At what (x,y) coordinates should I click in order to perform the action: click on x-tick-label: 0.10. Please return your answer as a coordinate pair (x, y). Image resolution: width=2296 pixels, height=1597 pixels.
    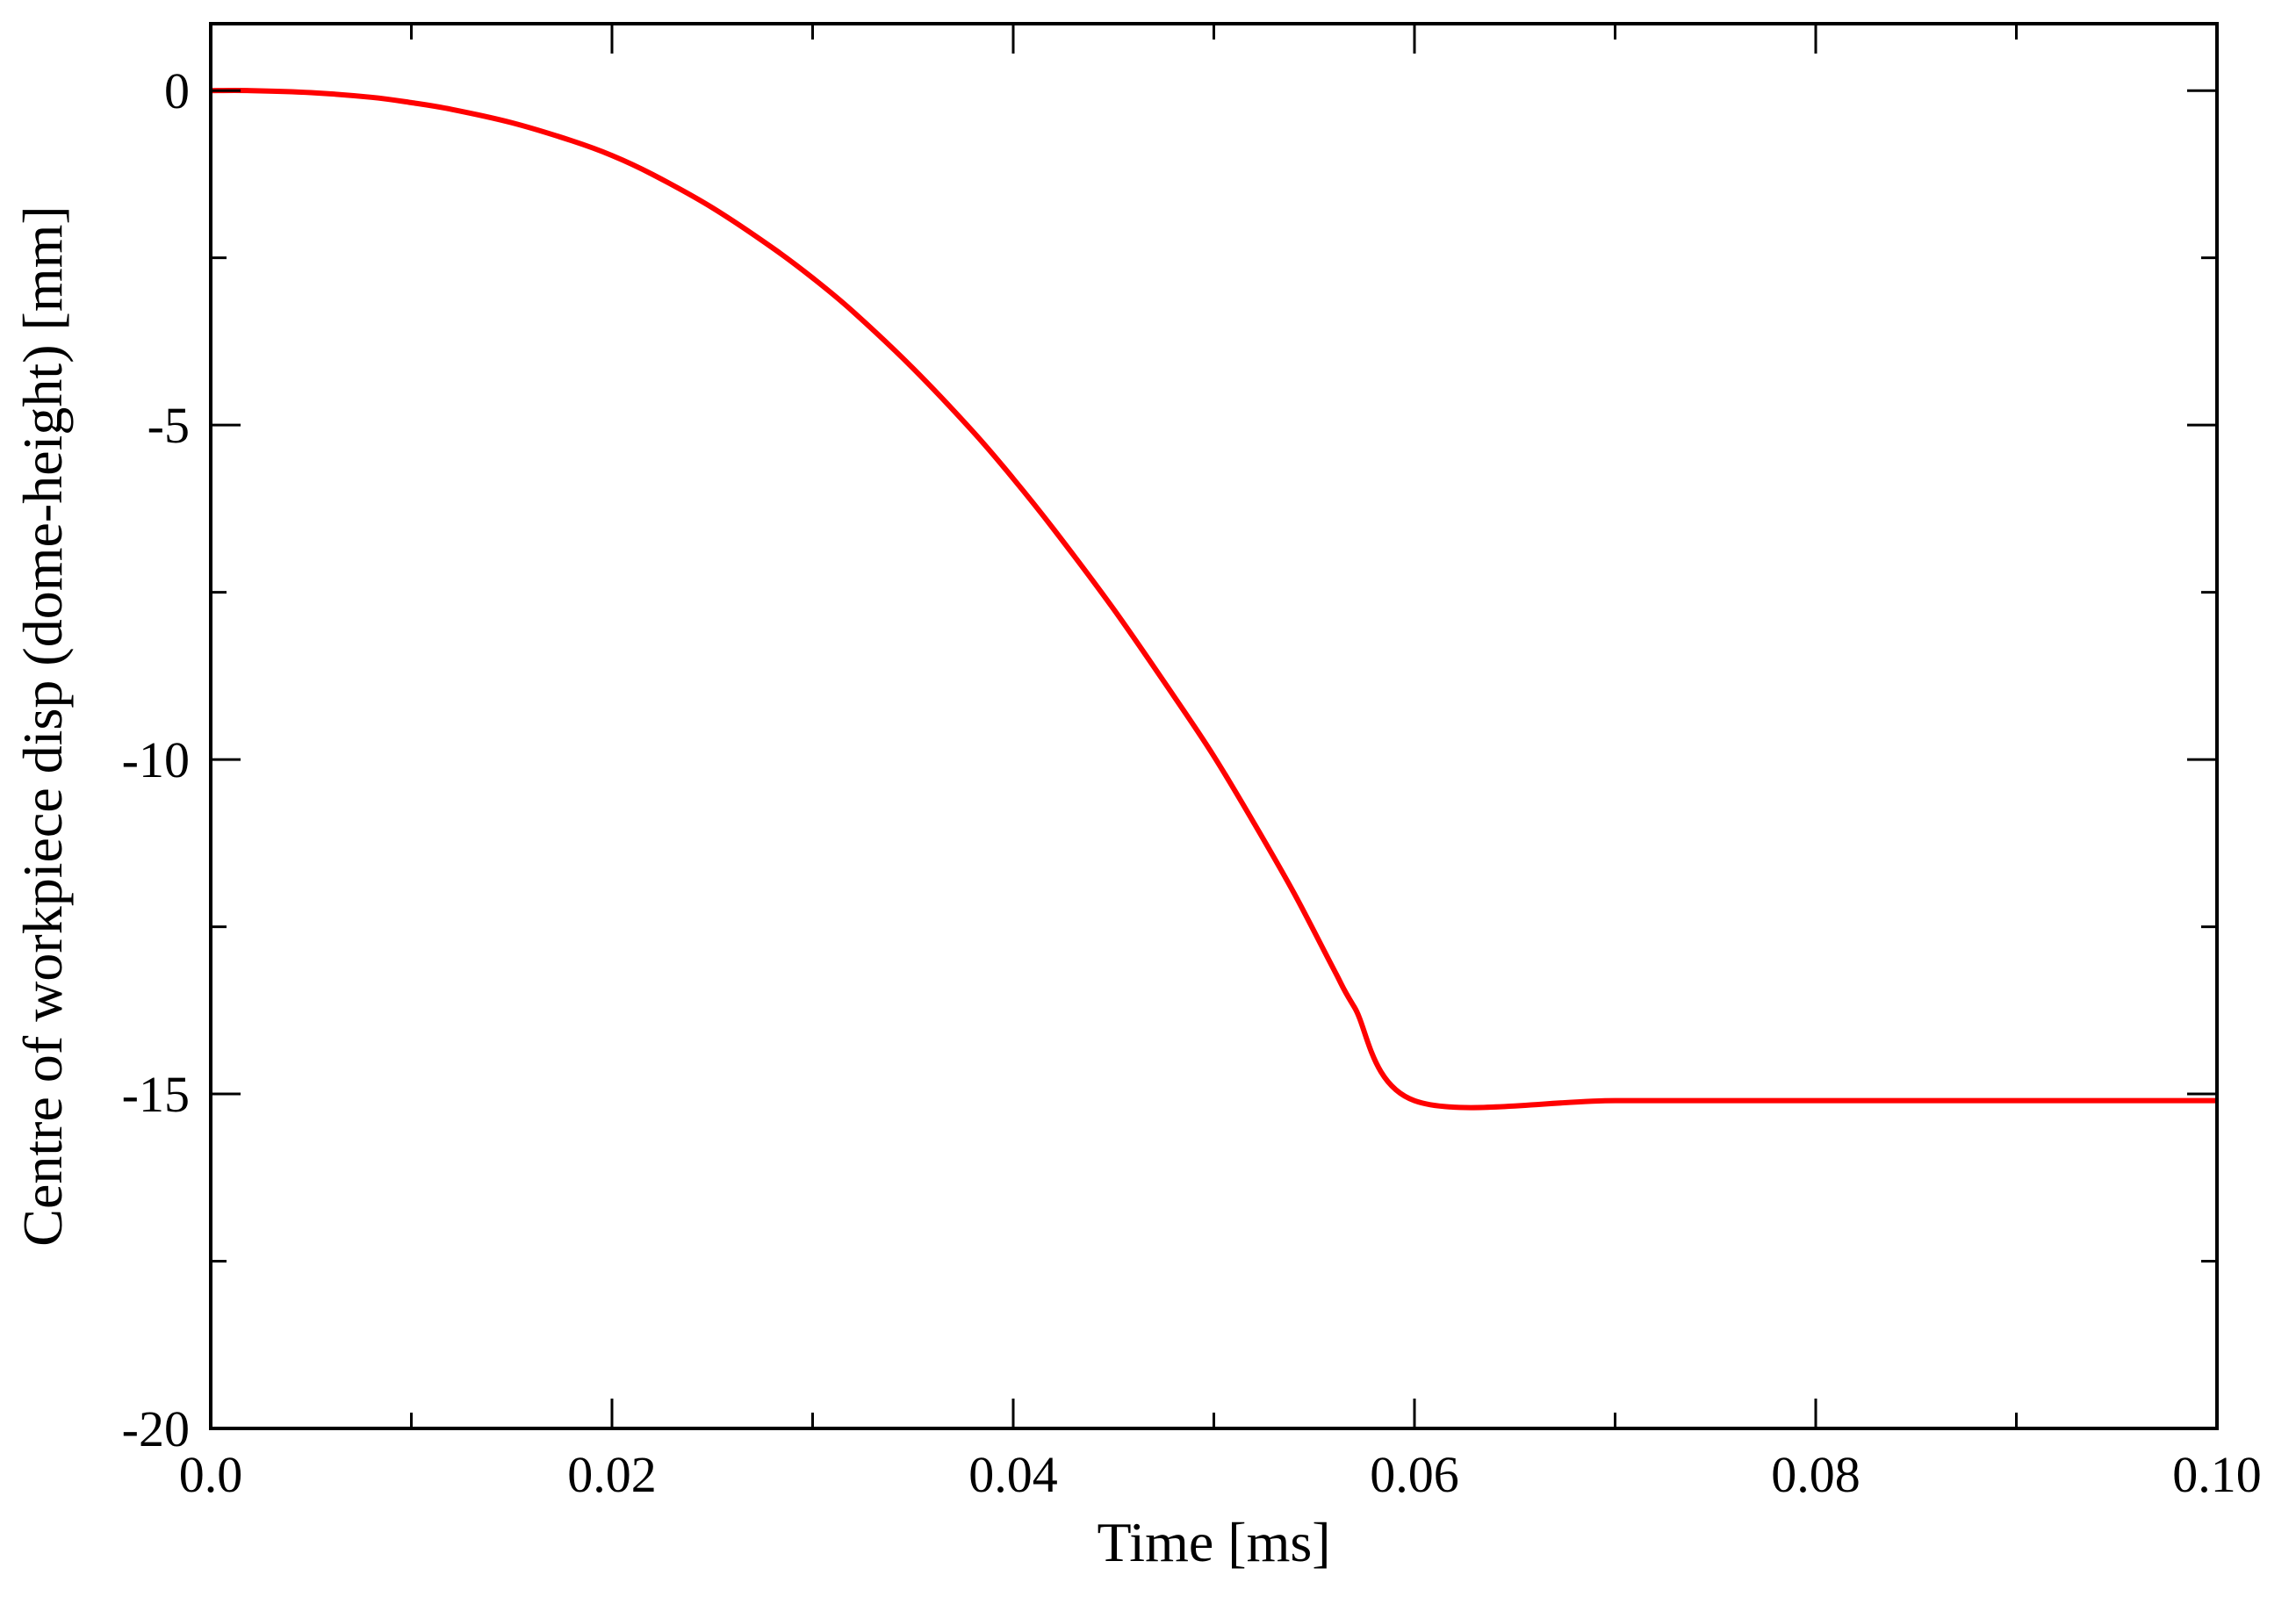
    Looking at the image, I should click on (2217, 1475).